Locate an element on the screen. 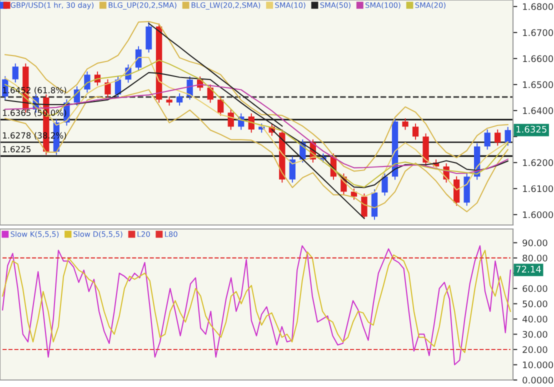 The height and width of the screenshot is (387, 554). y-tick-label: 10.000 is located at coordinates (538, 364).